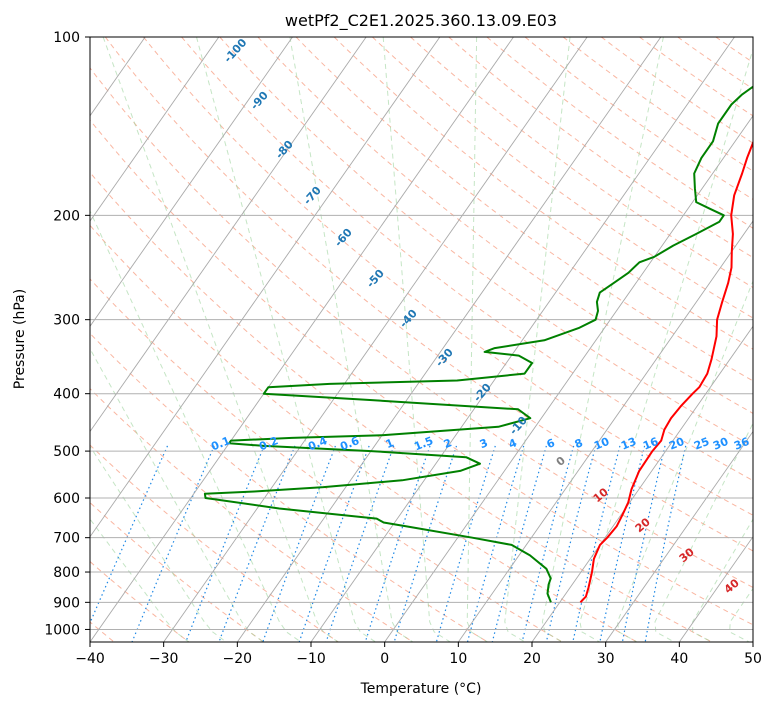 This screenshot has height=708, width=775. What do you see at coordinates (701, 444) in the screenshot?
I see `mixing-ratio-label: 25` at bounding box center [701, 444].